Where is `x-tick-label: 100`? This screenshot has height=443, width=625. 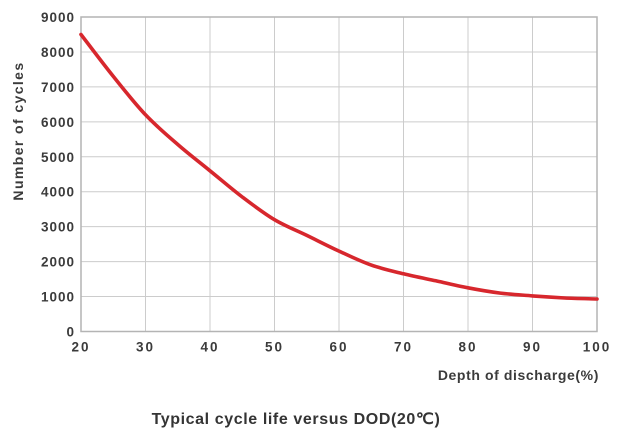
x-tick-label: 100 is located at coordinates (597, 347).